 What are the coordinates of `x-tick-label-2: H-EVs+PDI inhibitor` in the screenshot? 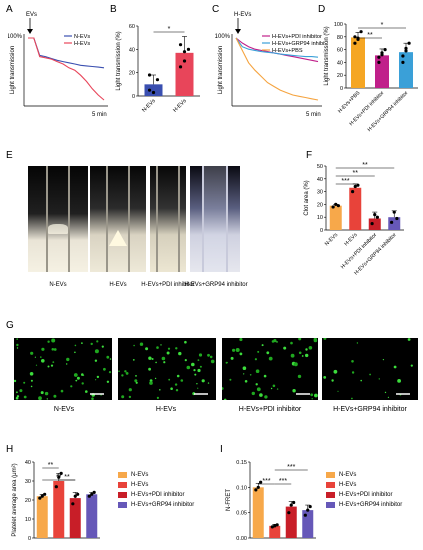 It's located at (359, 251).